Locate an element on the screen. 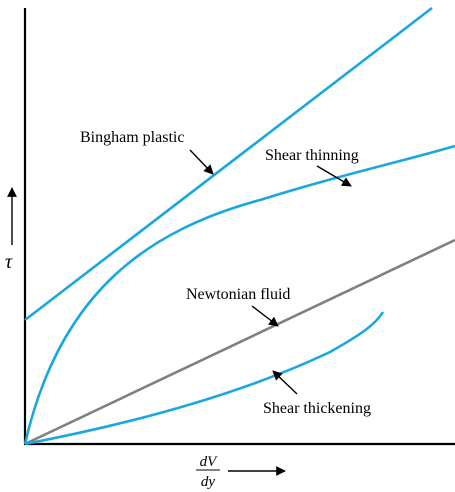 The width and height of the screenshot is (455, 492). shear-thinning-label: Shear thinning is located at coordinates (312, 155).